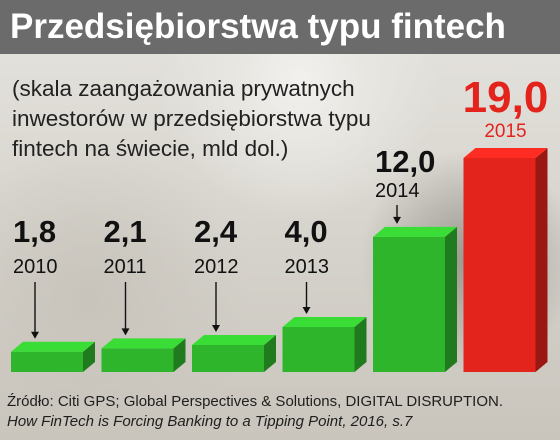 The width and height of the screenshot is (560, 440). What do you see at coordinates (307, 267) in the screenshot?
I see `tick-label: 2013` at bounding box center [307, 267].